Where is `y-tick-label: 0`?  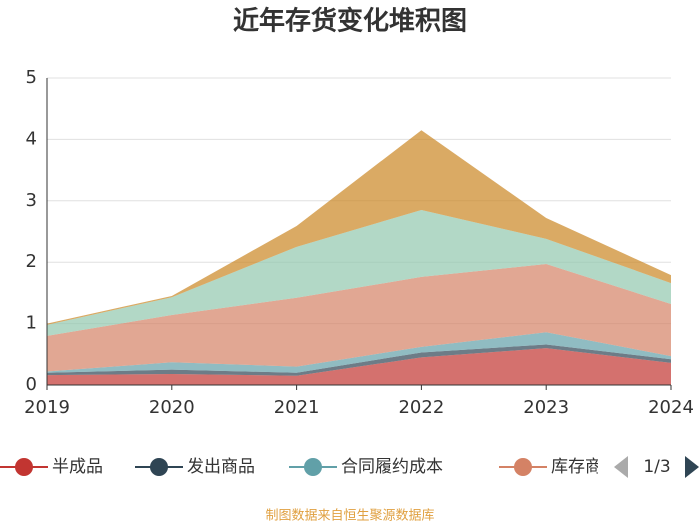
y-tick-label: 0 is located at coordinates (31, 384).